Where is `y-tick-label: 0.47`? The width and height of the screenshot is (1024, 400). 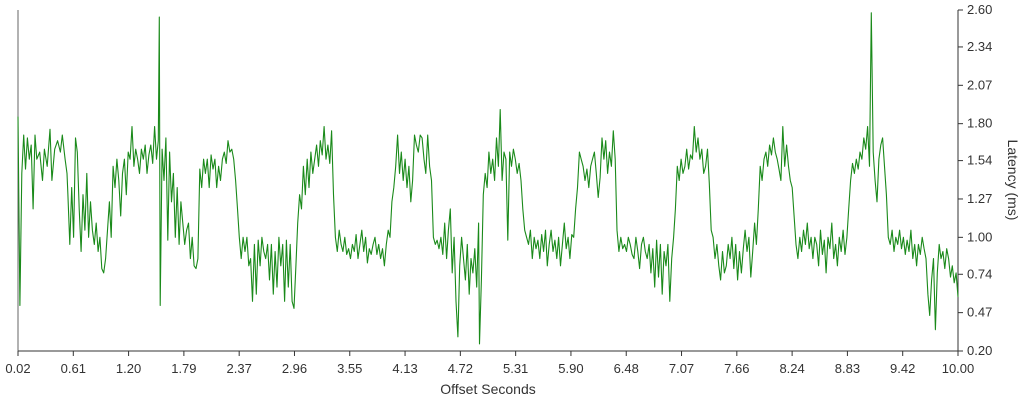
y-tick-label: 0.47 is located at coordinates (979, 312).